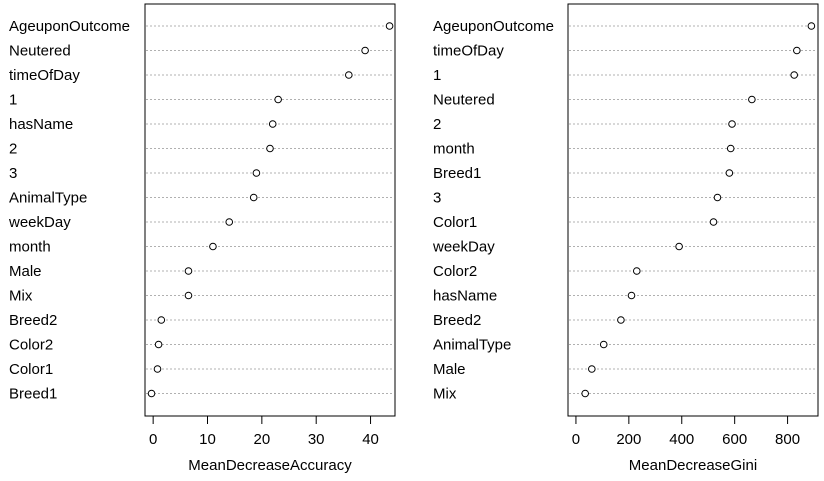 The width and height of the screenshot is (824, 481). Describe the element at coordinates (681, 439) in the screenshot. I see `x-tick-label: 400` at that location.